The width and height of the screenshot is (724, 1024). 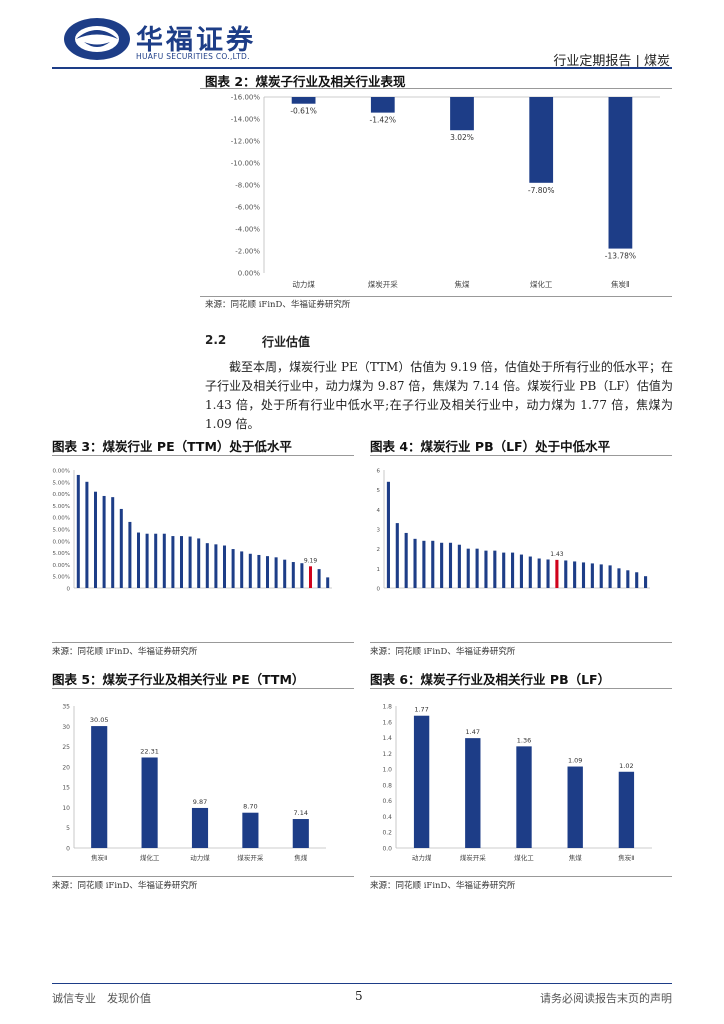 I want to click on page-number: 5, so click(x=359, y=996).